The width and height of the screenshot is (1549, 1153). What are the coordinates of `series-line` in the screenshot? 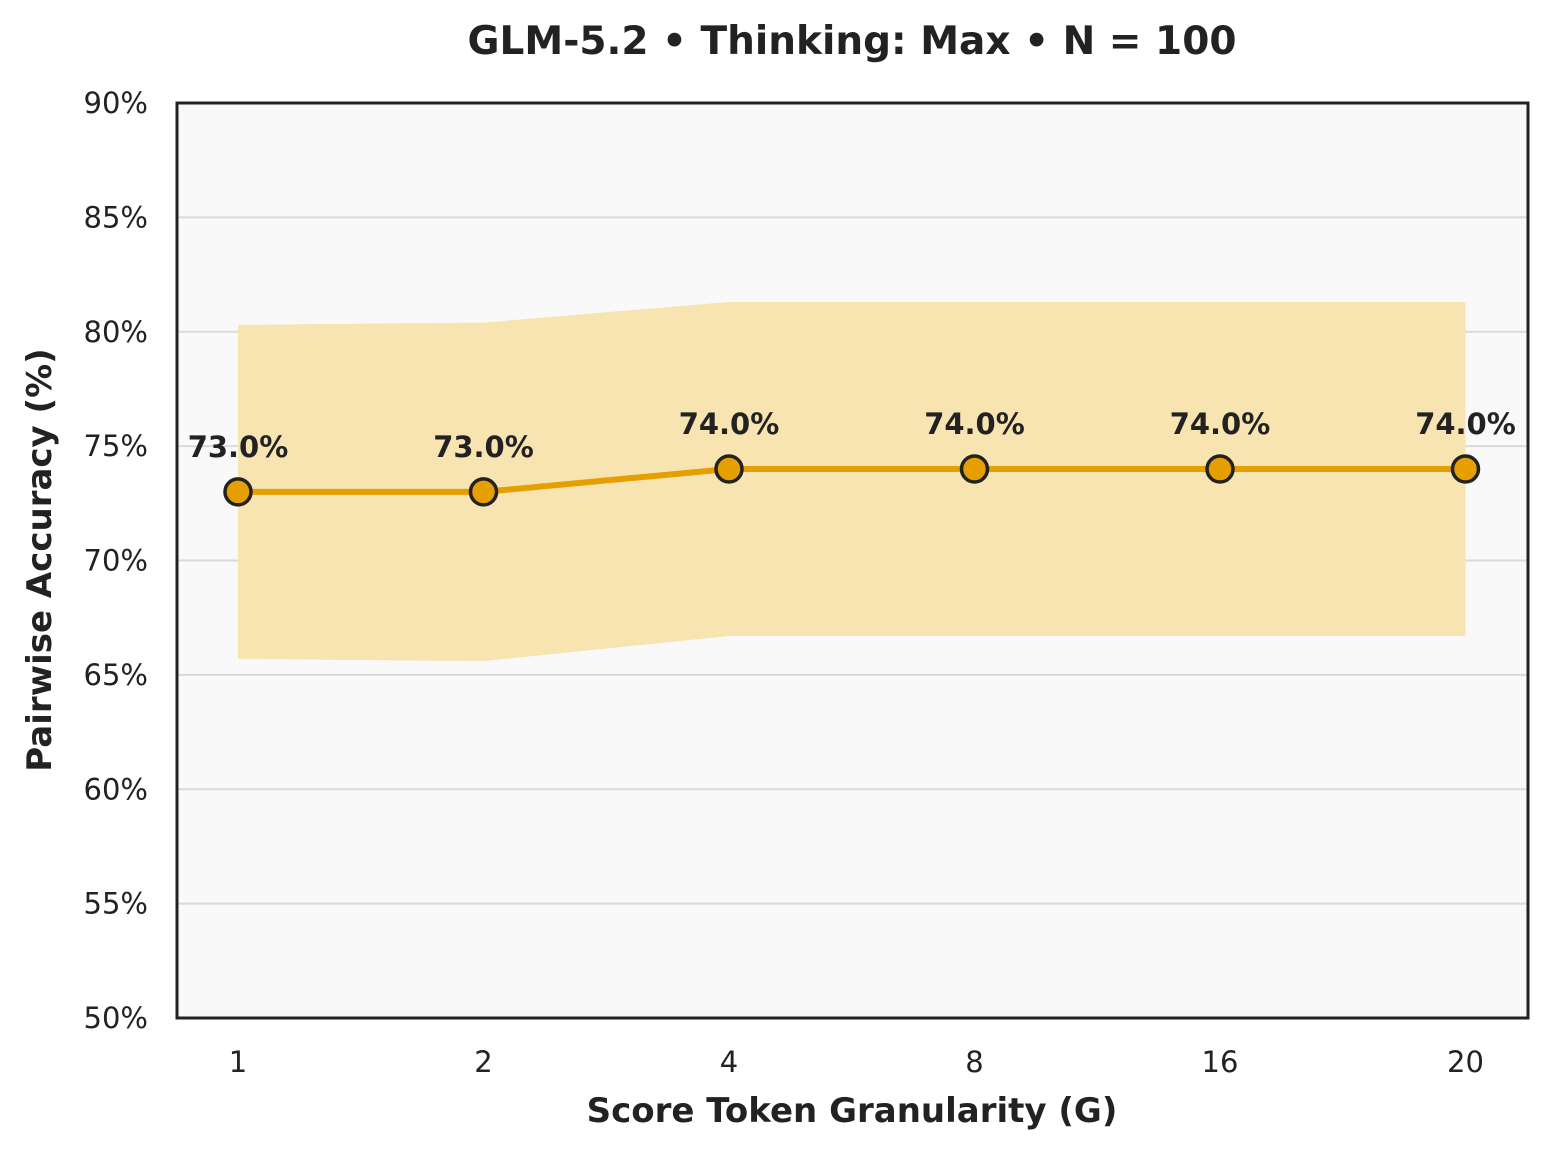 It's located at (852, 480).